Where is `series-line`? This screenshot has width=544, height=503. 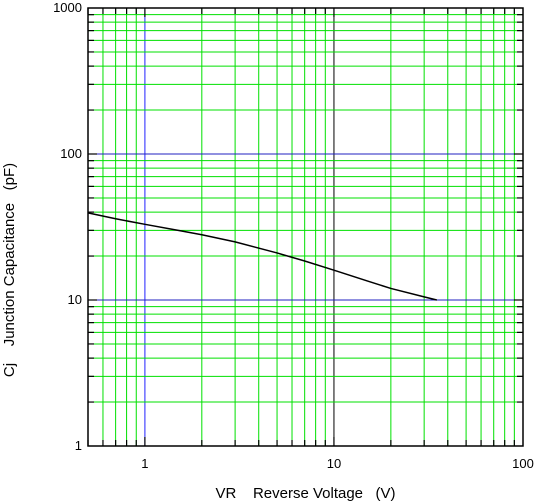 series-line is located at coordinates (262, 256).